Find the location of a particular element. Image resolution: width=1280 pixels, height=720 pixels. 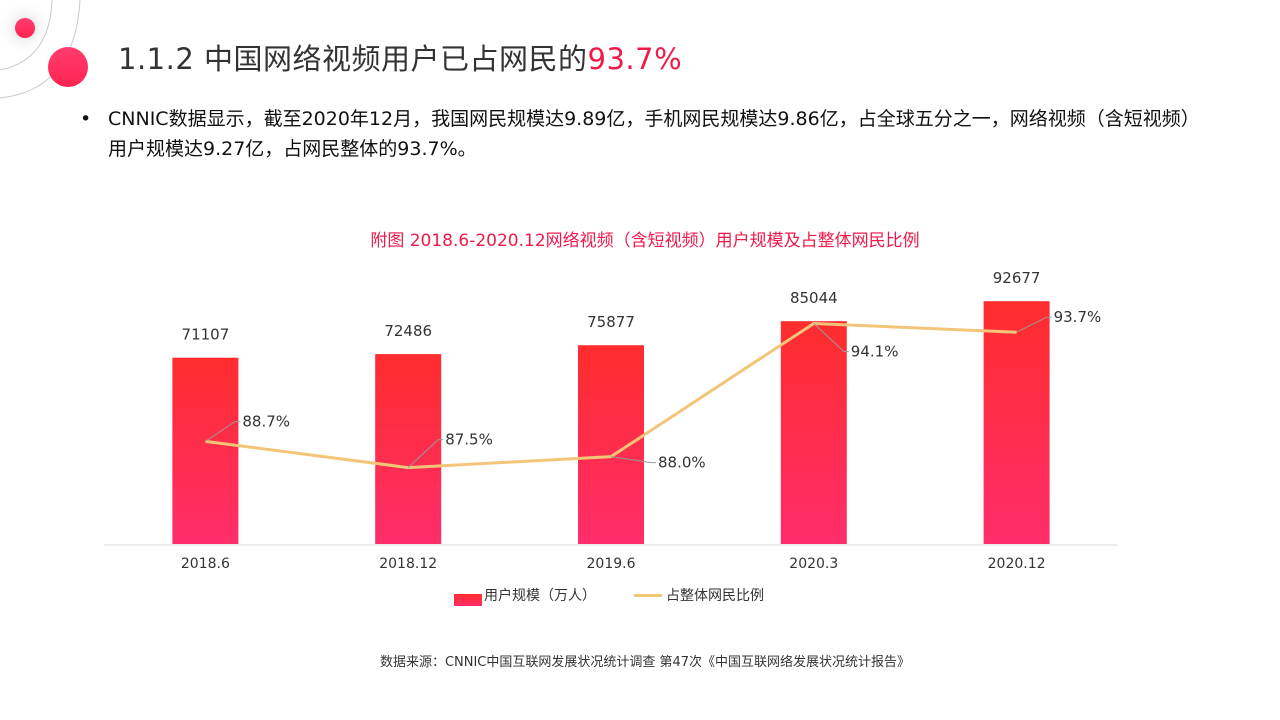

page-title: 1.1.2 中国网络视频用户已占网民的93.7% is located at coordinates (400, 57).